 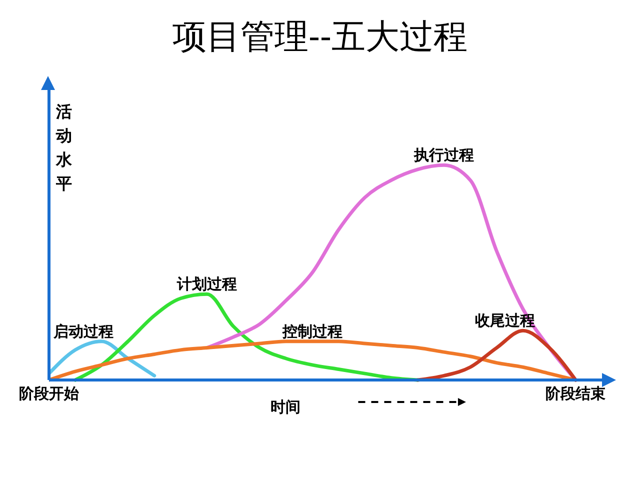 I want to click on x-tick-label: 阶段开始, so click(x=49, y=393).